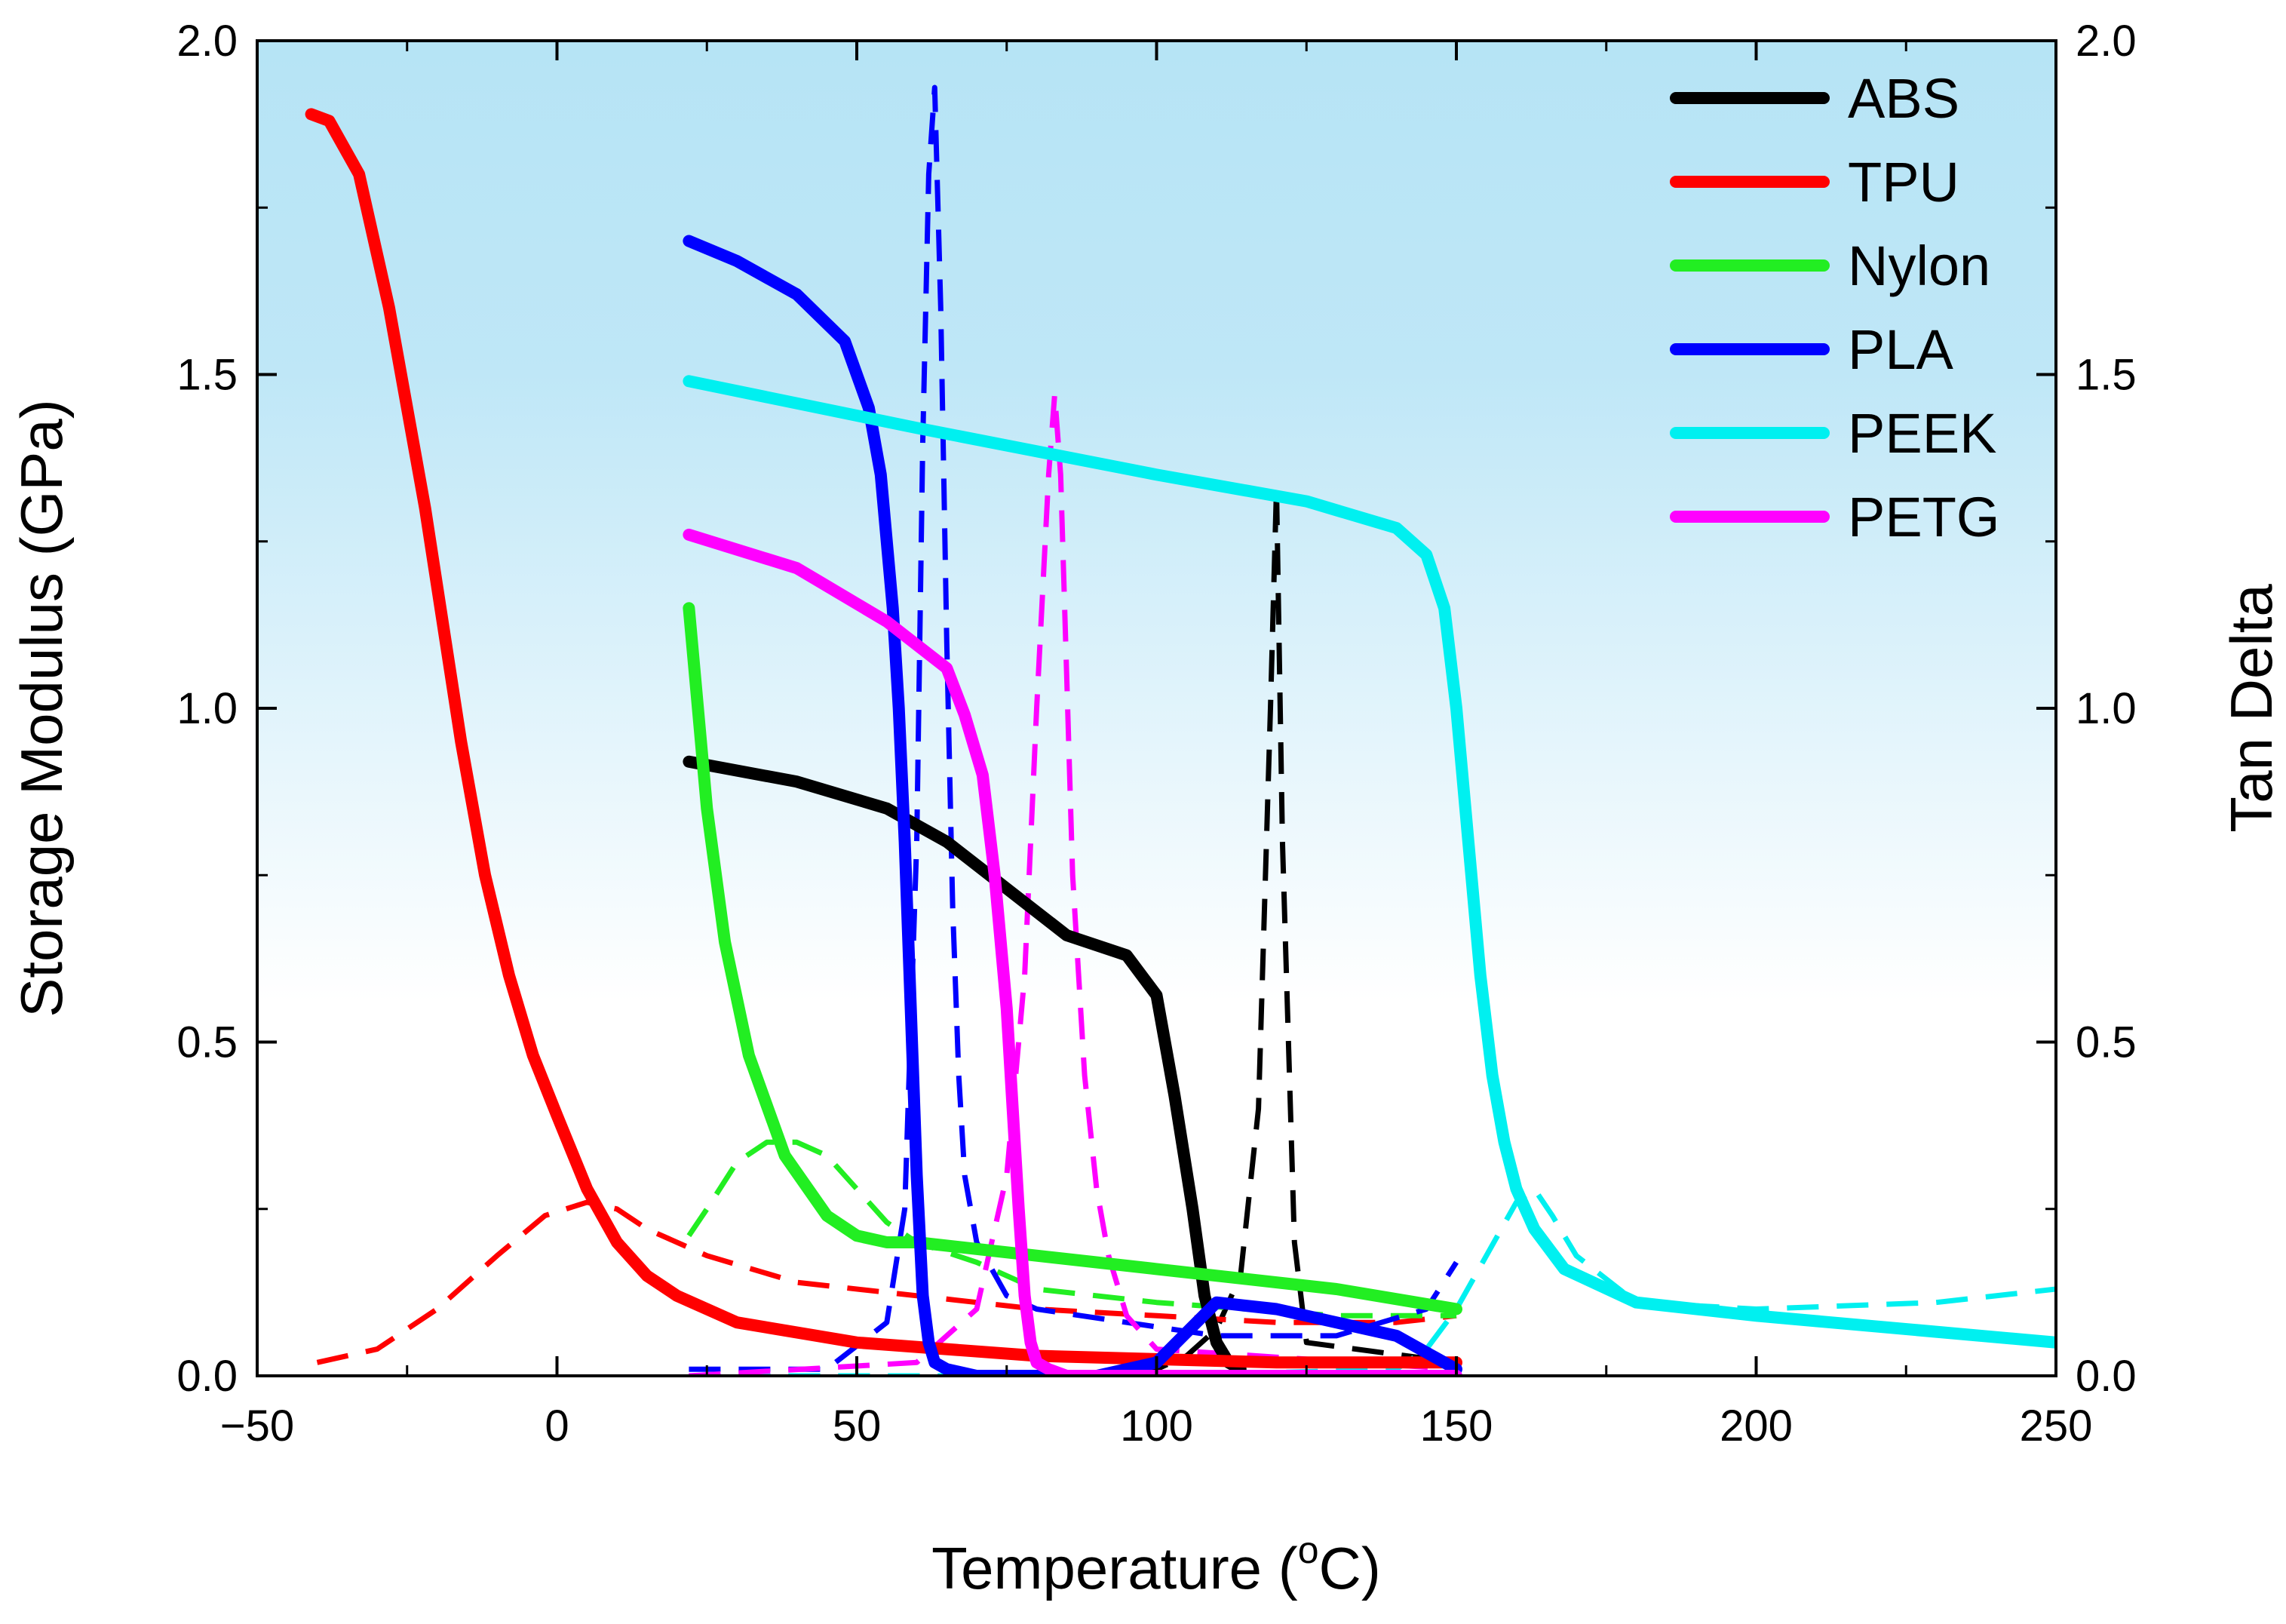  Describe the element at coordinates (2057, 1426) in the screenshot. I see `x-tick-label: 250` at that location.